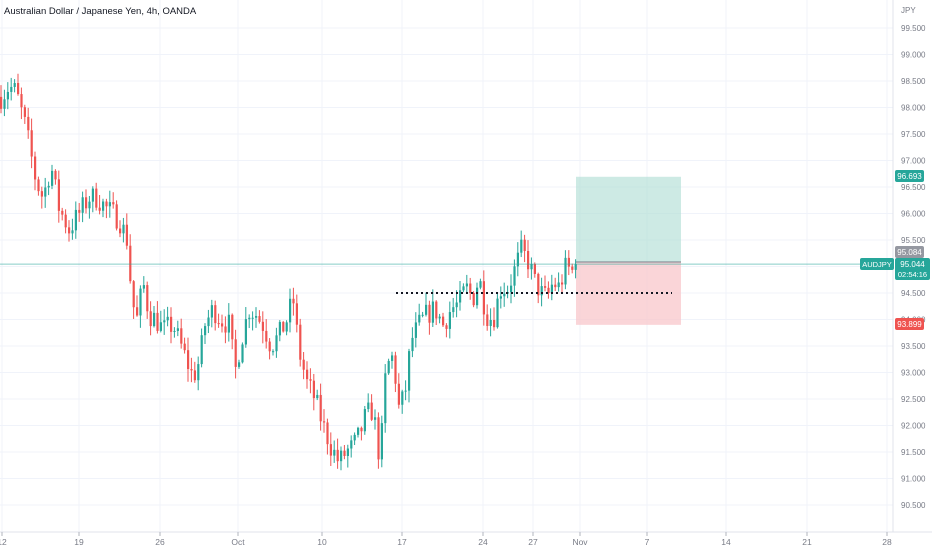 The image size is (932, 555). Describe the element at coordinates (3, 542) in the screenshot. I see `date-tick-label: 12` at that location.